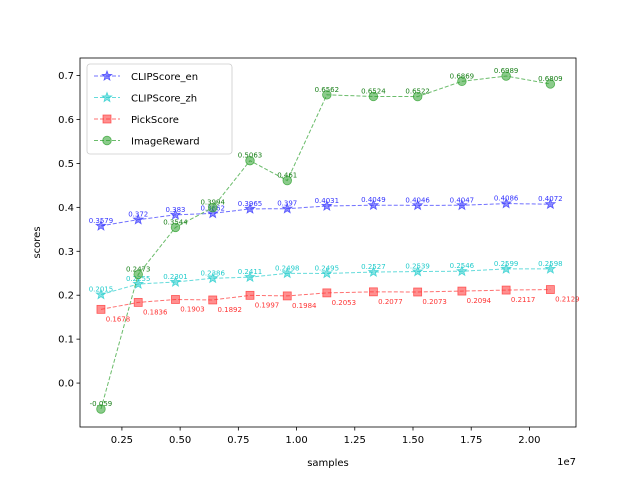  I want to click on data-label: 0.372, so click(138, 215).